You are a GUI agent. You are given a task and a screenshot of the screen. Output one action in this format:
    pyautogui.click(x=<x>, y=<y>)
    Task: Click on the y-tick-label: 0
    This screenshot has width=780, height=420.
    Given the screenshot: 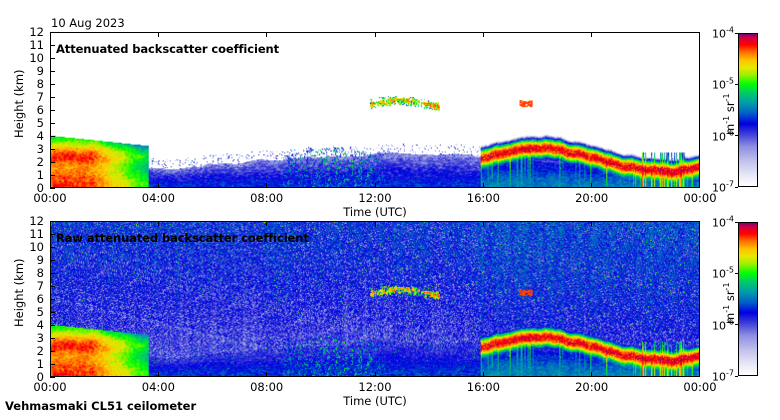 What is the action you would take?
    pyautogui.click(x=40, y=188)
    